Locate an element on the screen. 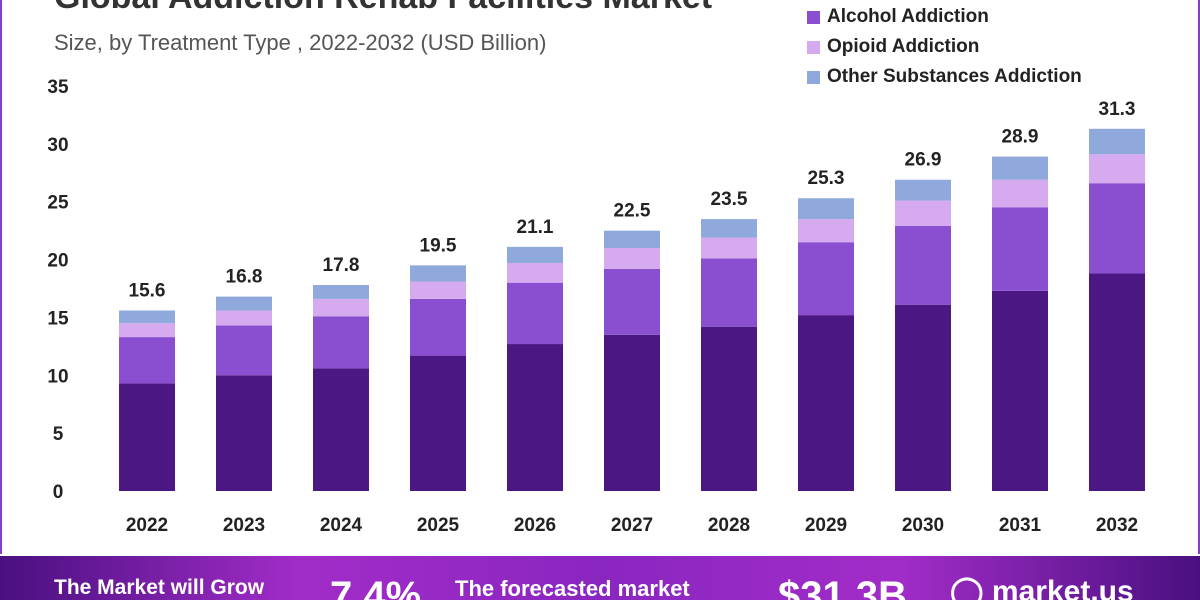  logo-icon: ◯ is located at coordinates (967, 587).